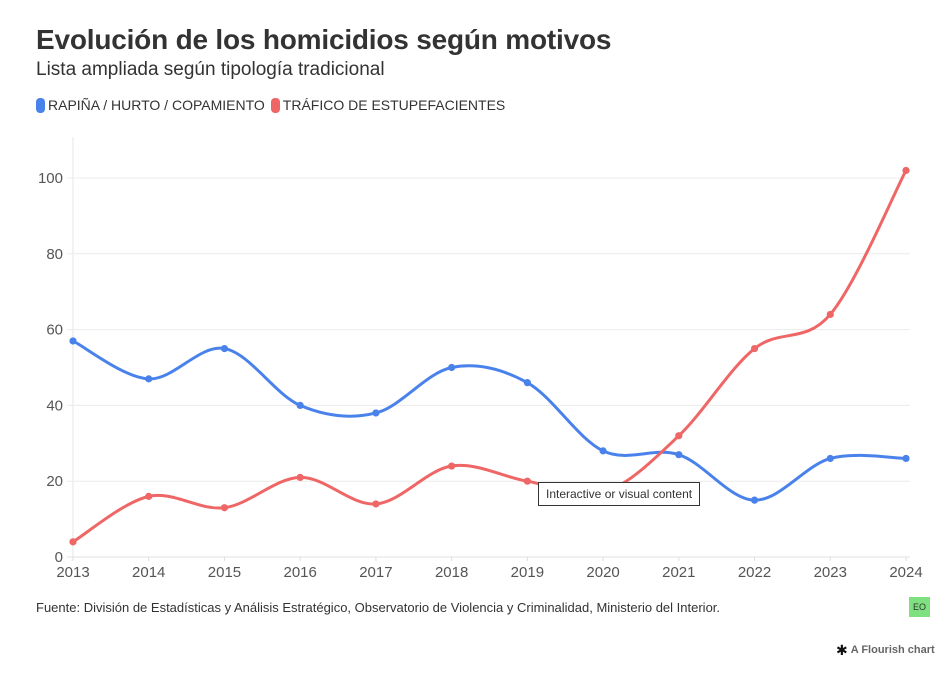 This screenshot has width=950, height=677. What do you see at coordinates (679, 455) in the screenshot?
I see `data-point-0-2021` at bounding box center [679, 455].